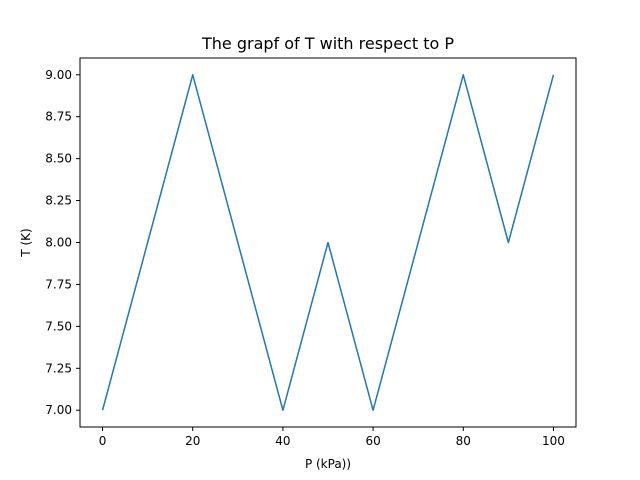 This screenshot has height=480, width=640. I want to click on y-tick-label: 7.50, so click(58, 326).